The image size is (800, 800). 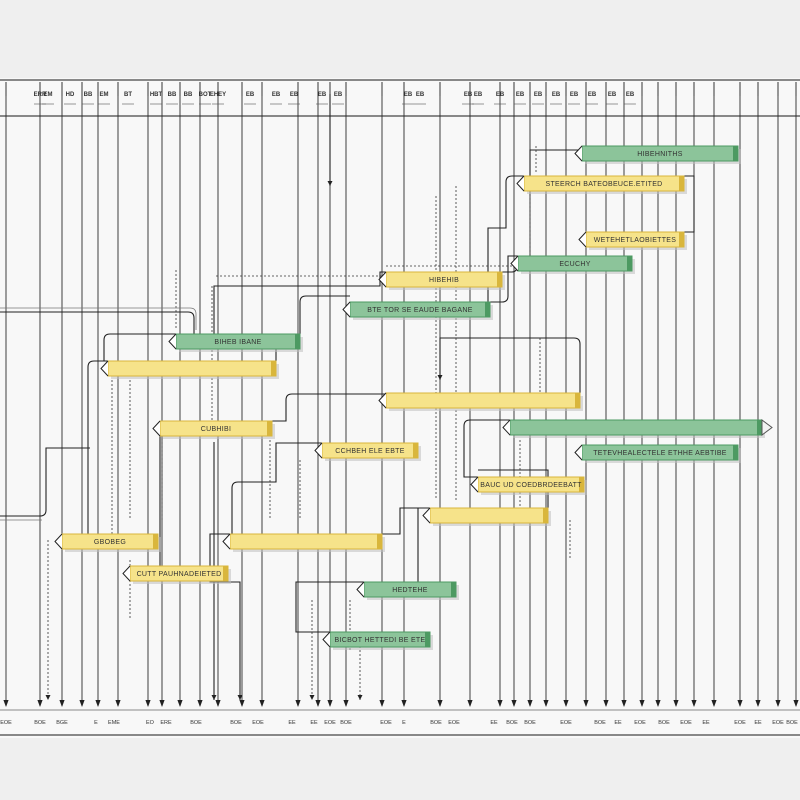 I want to click on header-label: BB, so click(x=88, y=95).